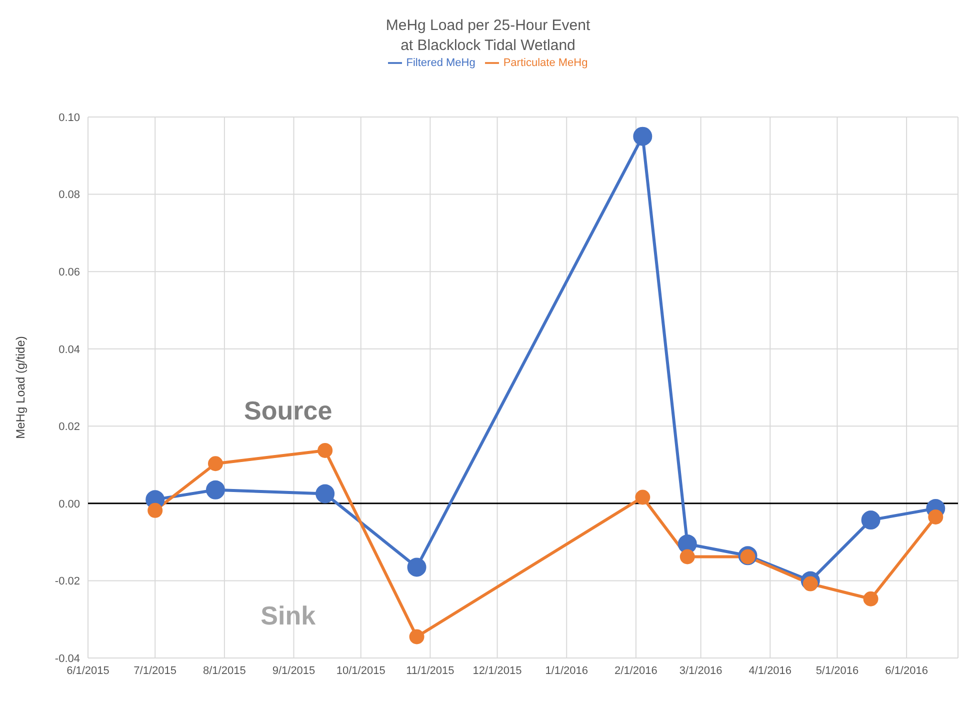 This screenshot has width=971, height=715. I want to click on y-tick-label: 0.02, so click(69, 427).